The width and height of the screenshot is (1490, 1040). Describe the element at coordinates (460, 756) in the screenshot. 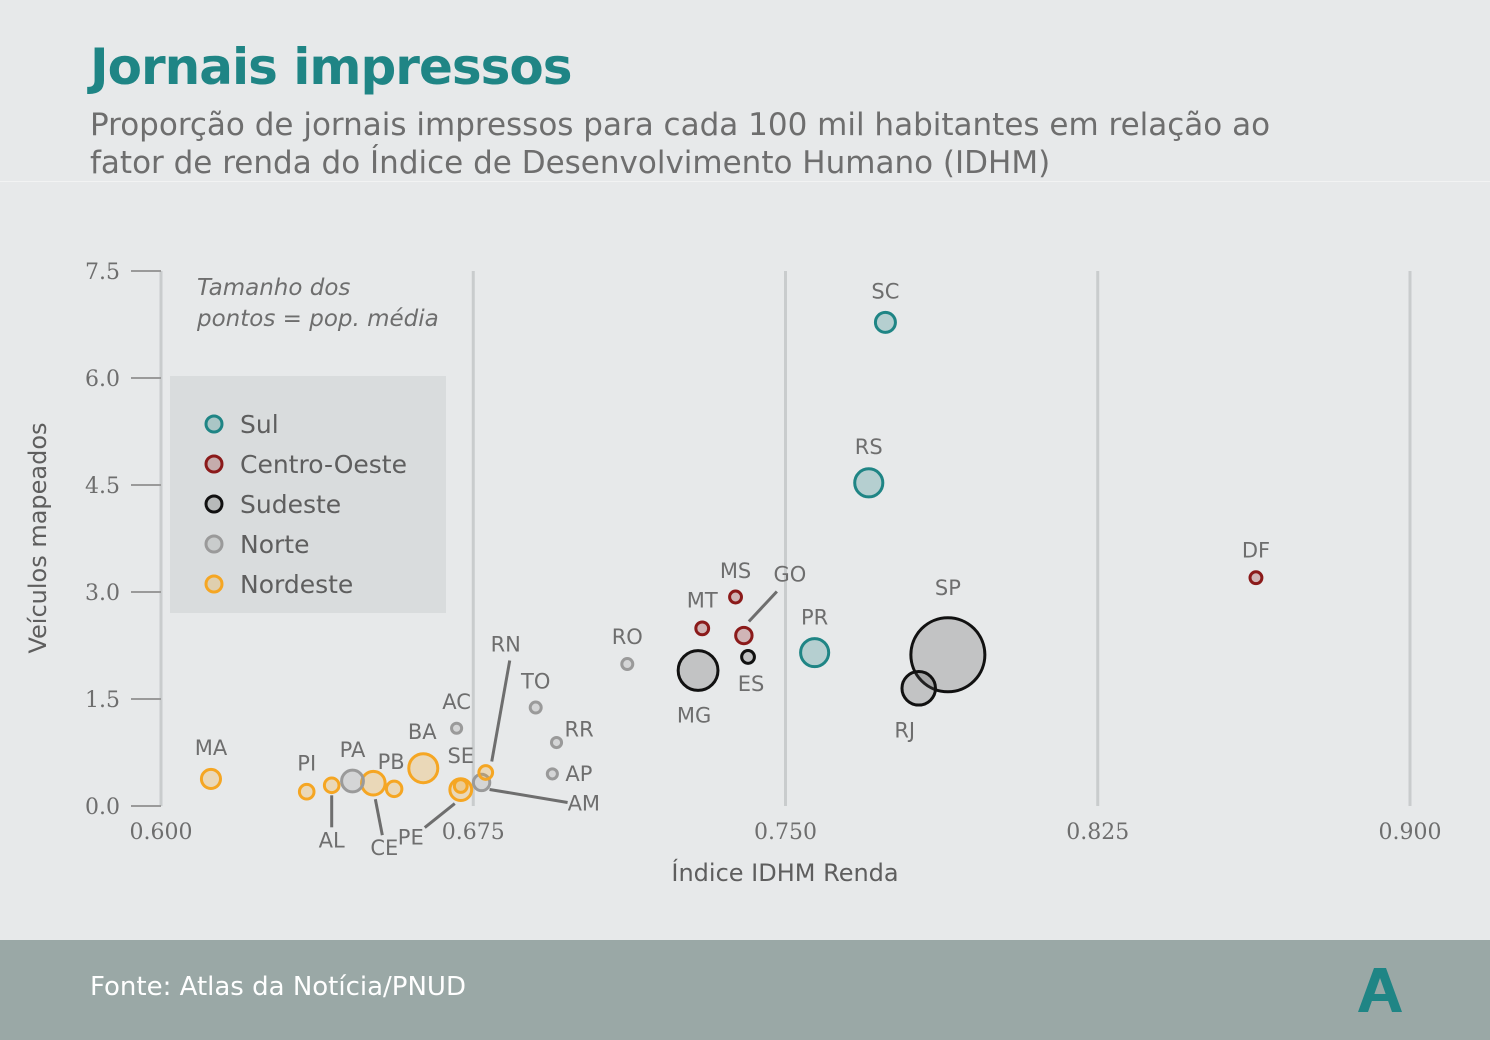

I see `label-se: SE` at that location.